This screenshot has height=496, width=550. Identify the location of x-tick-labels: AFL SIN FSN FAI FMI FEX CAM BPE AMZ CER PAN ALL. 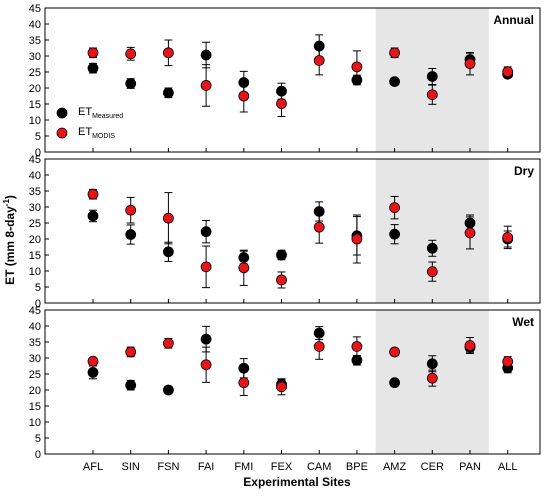
(300, 467).